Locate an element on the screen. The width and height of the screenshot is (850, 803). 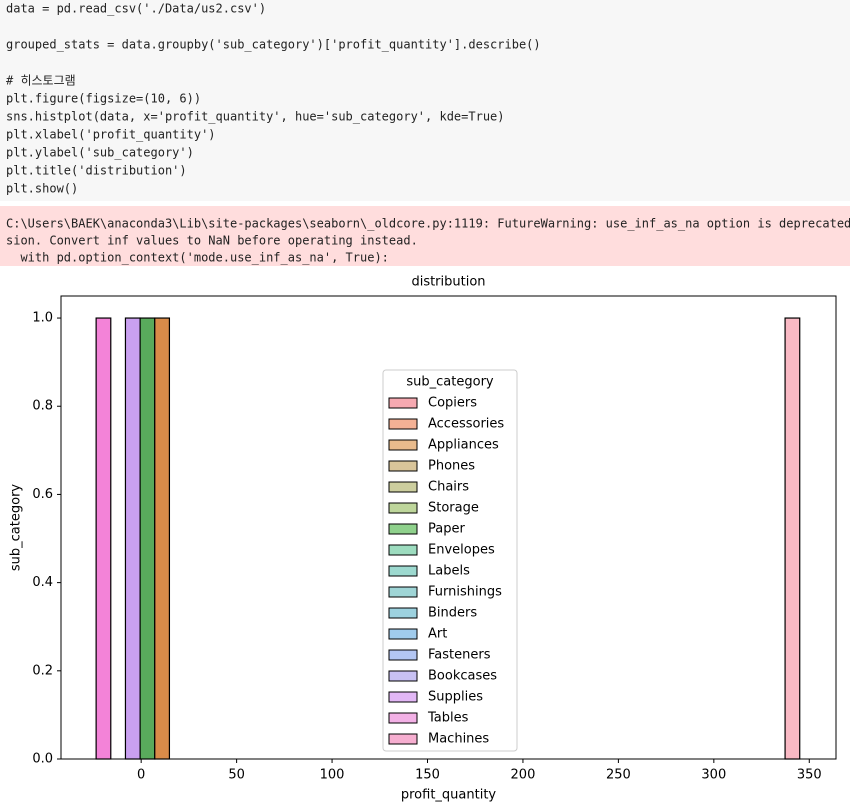
legend-label: Paper is located at coordinates (446, 529).